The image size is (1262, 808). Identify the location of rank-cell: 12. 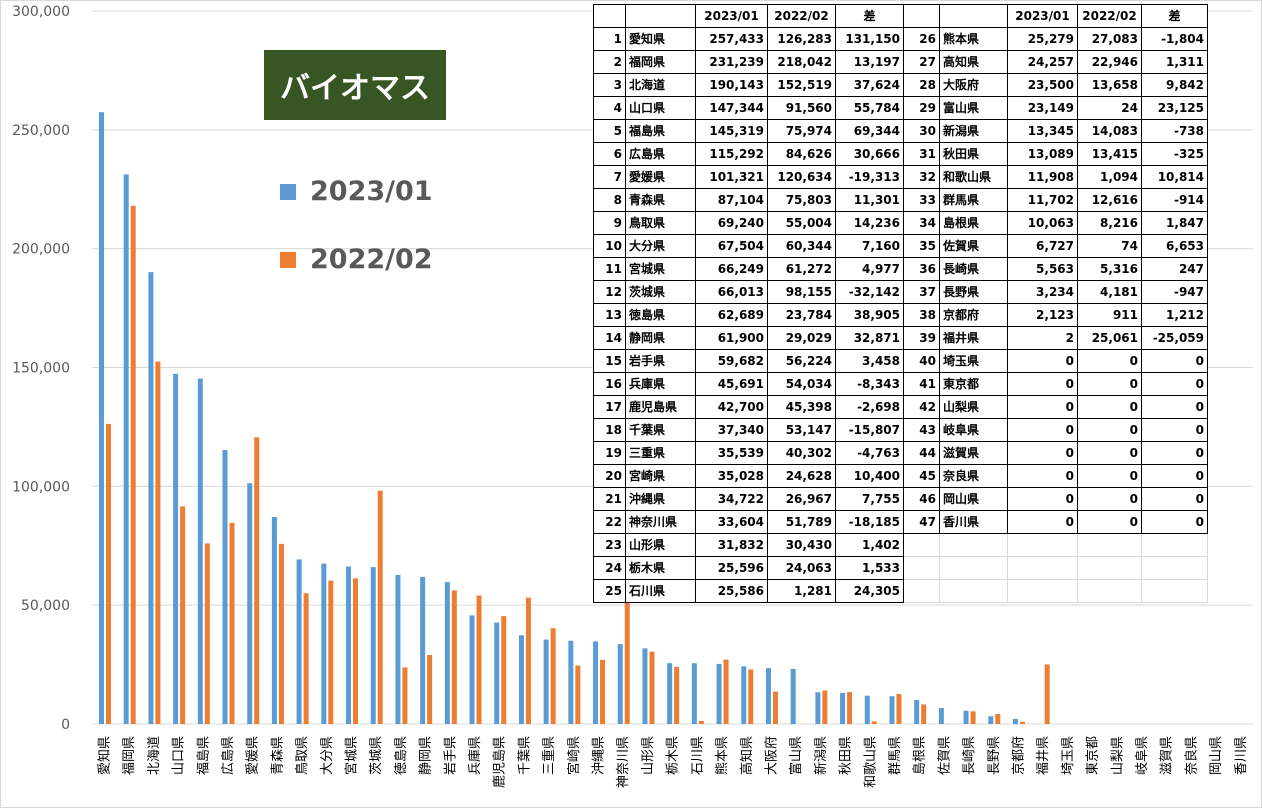
(609, 292).